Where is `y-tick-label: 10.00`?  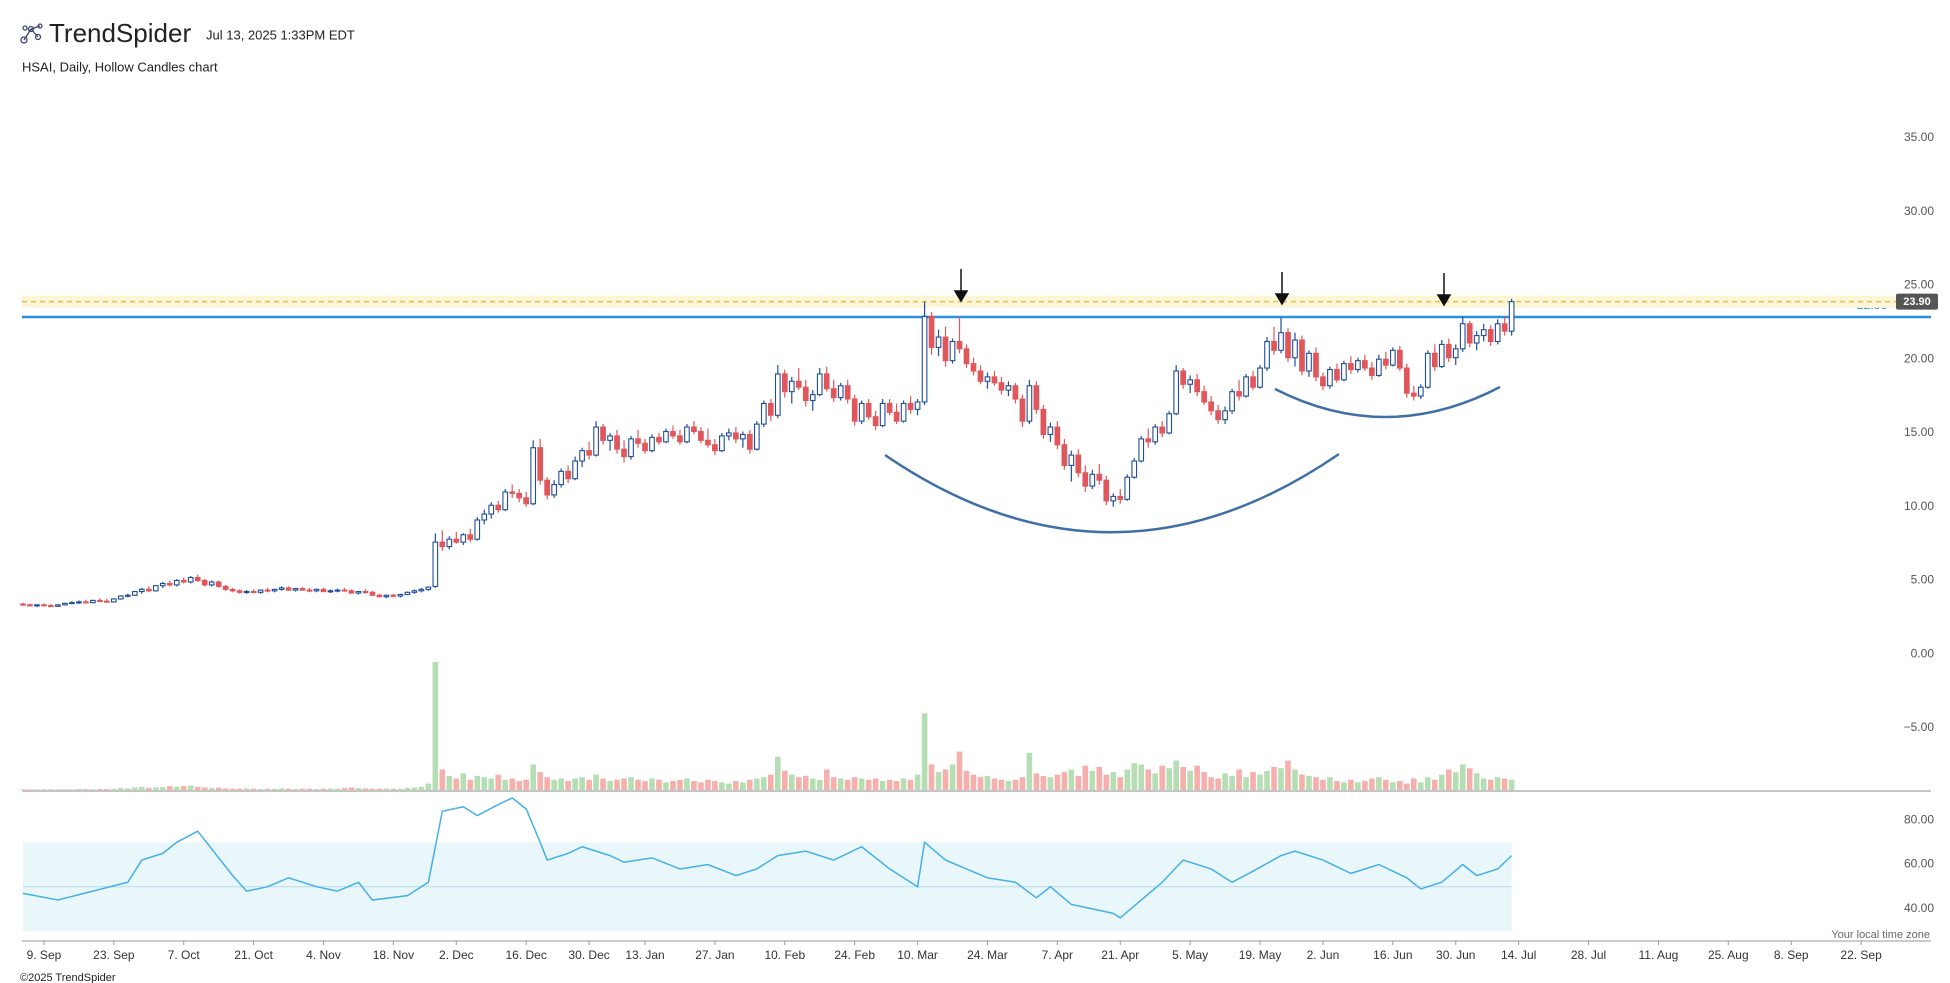
y-tick-label: 10.00 is located at coordinates (1919, 506).